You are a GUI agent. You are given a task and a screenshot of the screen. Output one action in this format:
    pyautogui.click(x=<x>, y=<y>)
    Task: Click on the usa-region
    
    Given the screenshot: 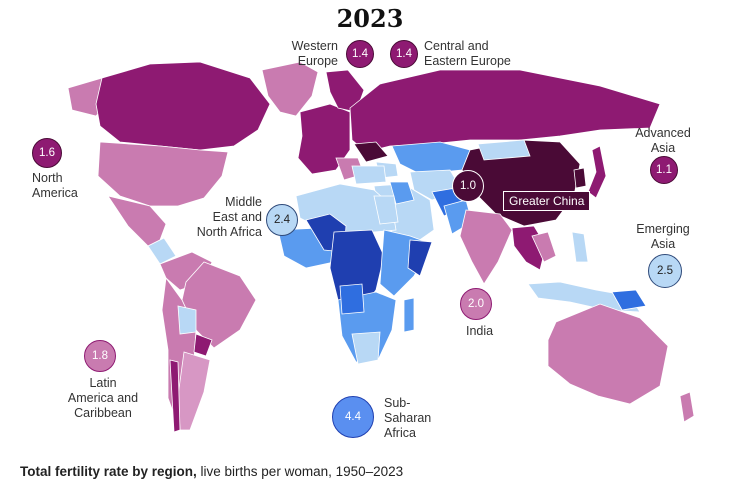 What is the action you would take?
    pyautogui.click(x=163, y=174)
    